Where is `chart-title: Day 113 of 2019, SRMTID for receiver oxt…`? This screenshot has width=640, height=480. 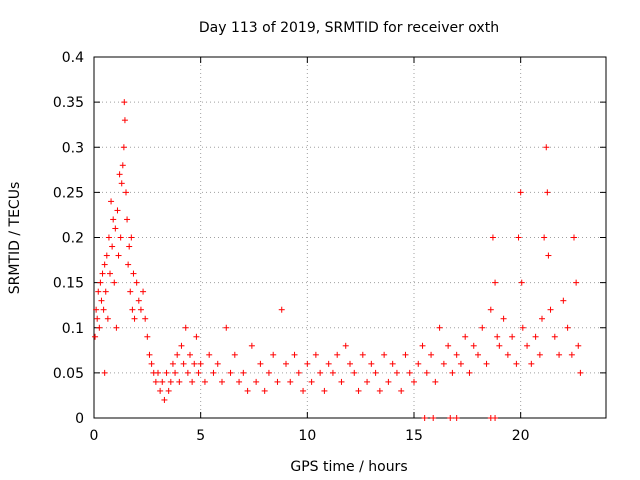 chart-title: Day 113 of 2019, SRMTID for receiver oxt… is located at coordinates (349, 28).